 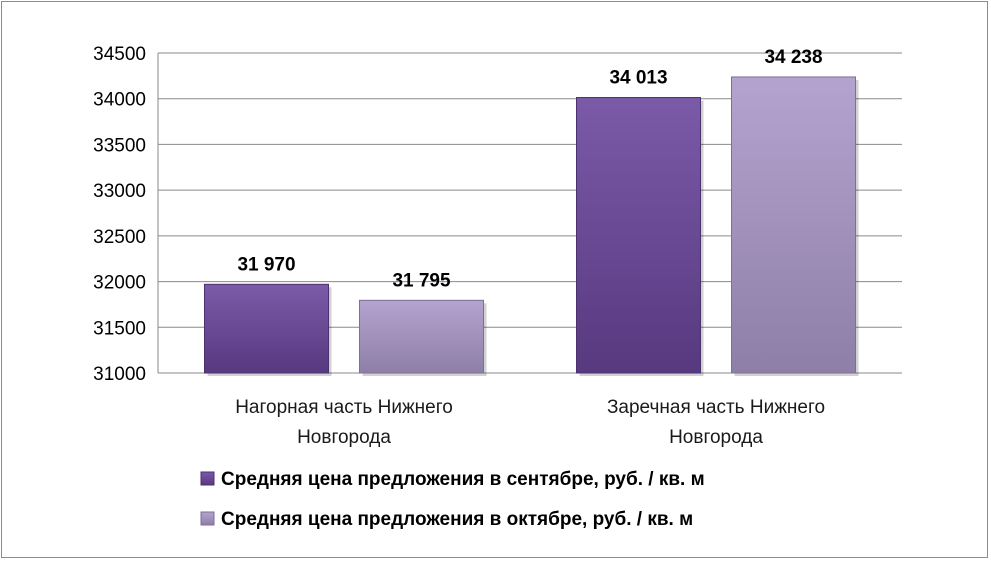 What do you see at coordinates (638, 78) in the screenshot?
I see `data-label: 34 013` at bounding box center [638, 78].